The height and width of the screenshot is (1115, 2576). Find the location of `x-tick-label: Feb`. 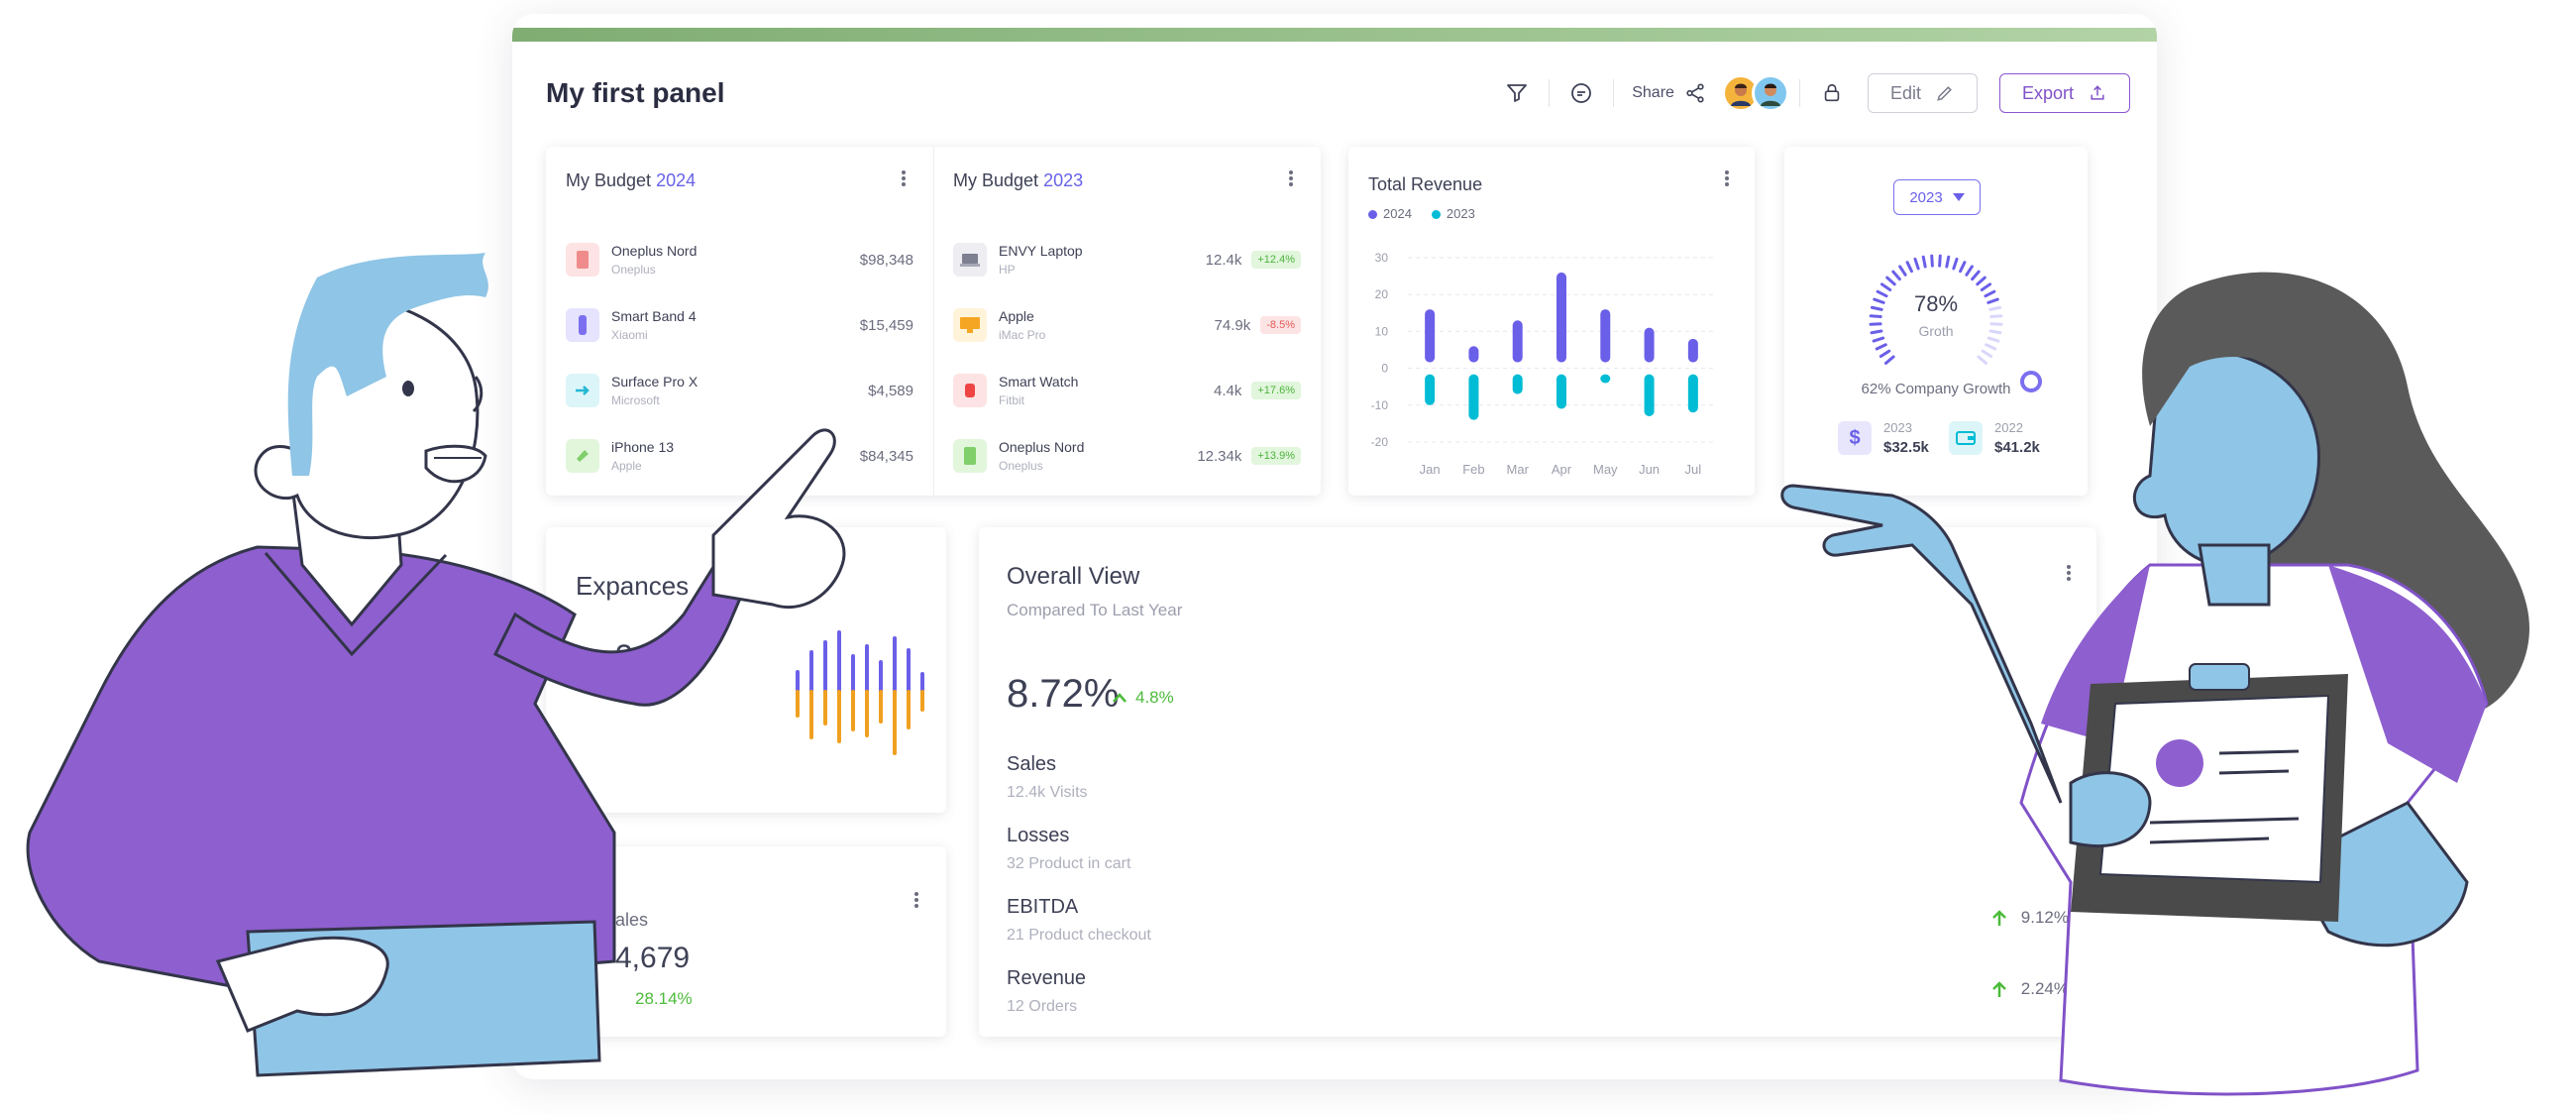

x-tick-label: Feb is located at coordinates (1473, 469).